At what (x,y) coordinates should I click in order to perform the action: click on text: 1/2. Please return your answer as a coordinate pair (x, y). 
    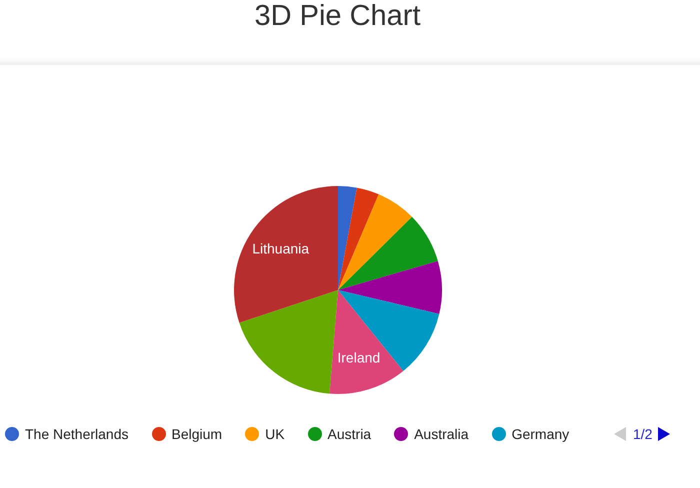
    Looking at the image, I should click on (642, 434).